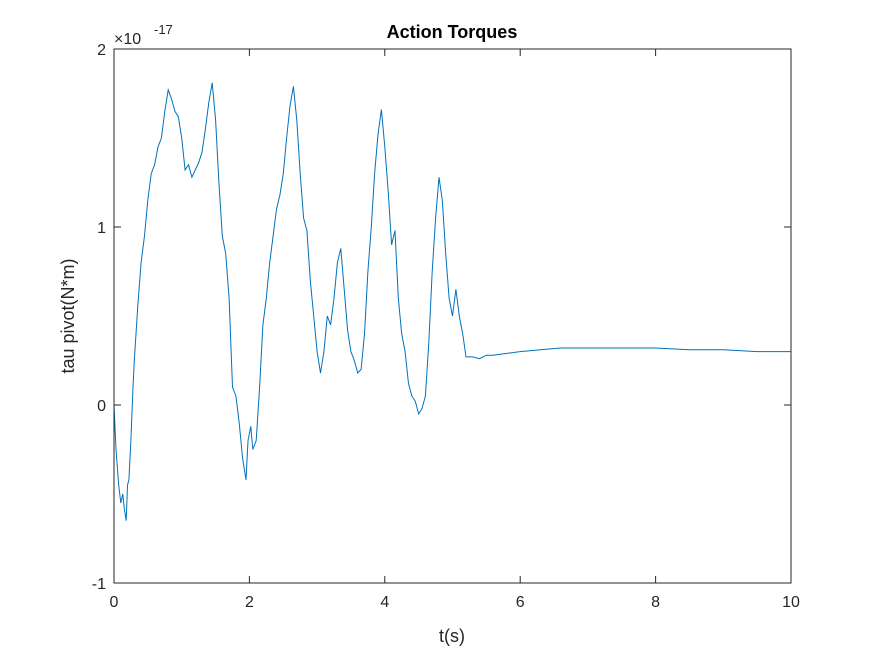 The height and width of the screenshot is (656, 875). I want to click on y-tick-label: -1, so click(99, 584).